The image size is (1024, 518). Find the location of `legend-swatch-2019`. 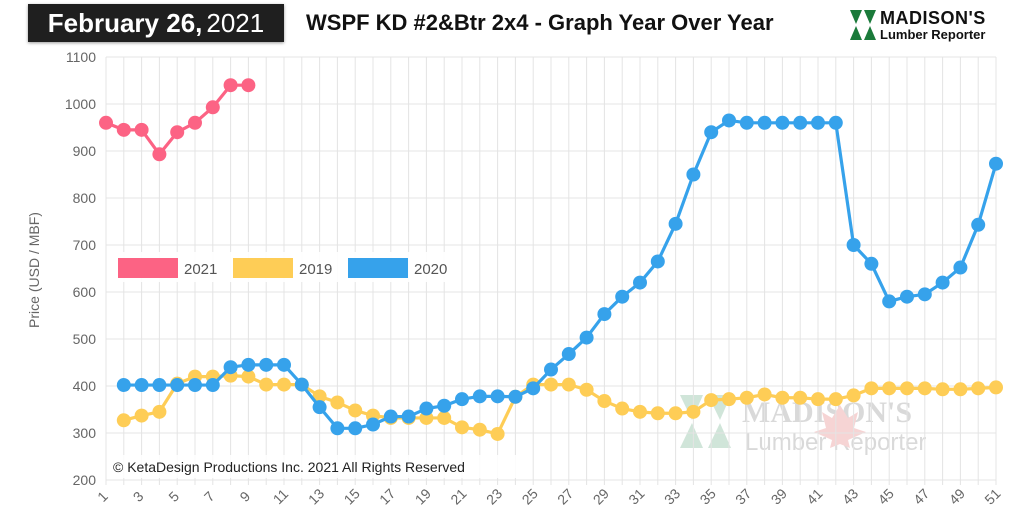

legend-swatch-2019 is located at coordinates (263, 268).